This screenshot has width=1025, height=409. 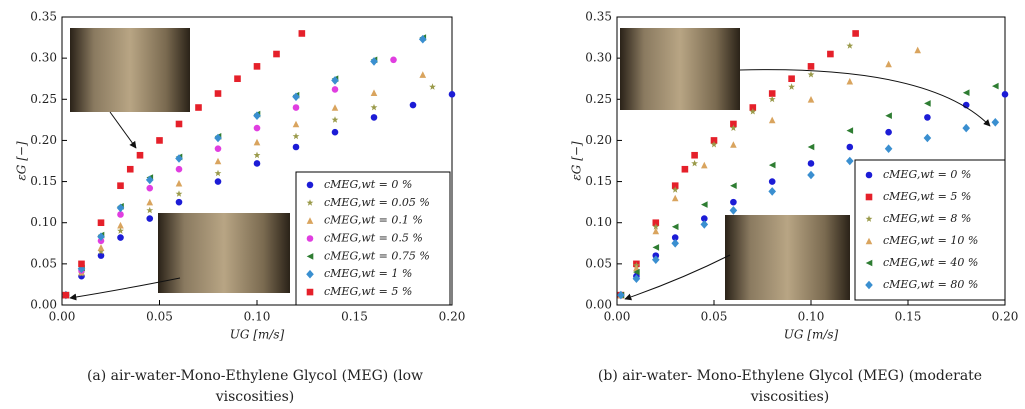 What do you see at coordinates (927, 196) in the screenshot?
I see `legend-label: cMEG,wt = 5 %` at bounding box center [927, 196].